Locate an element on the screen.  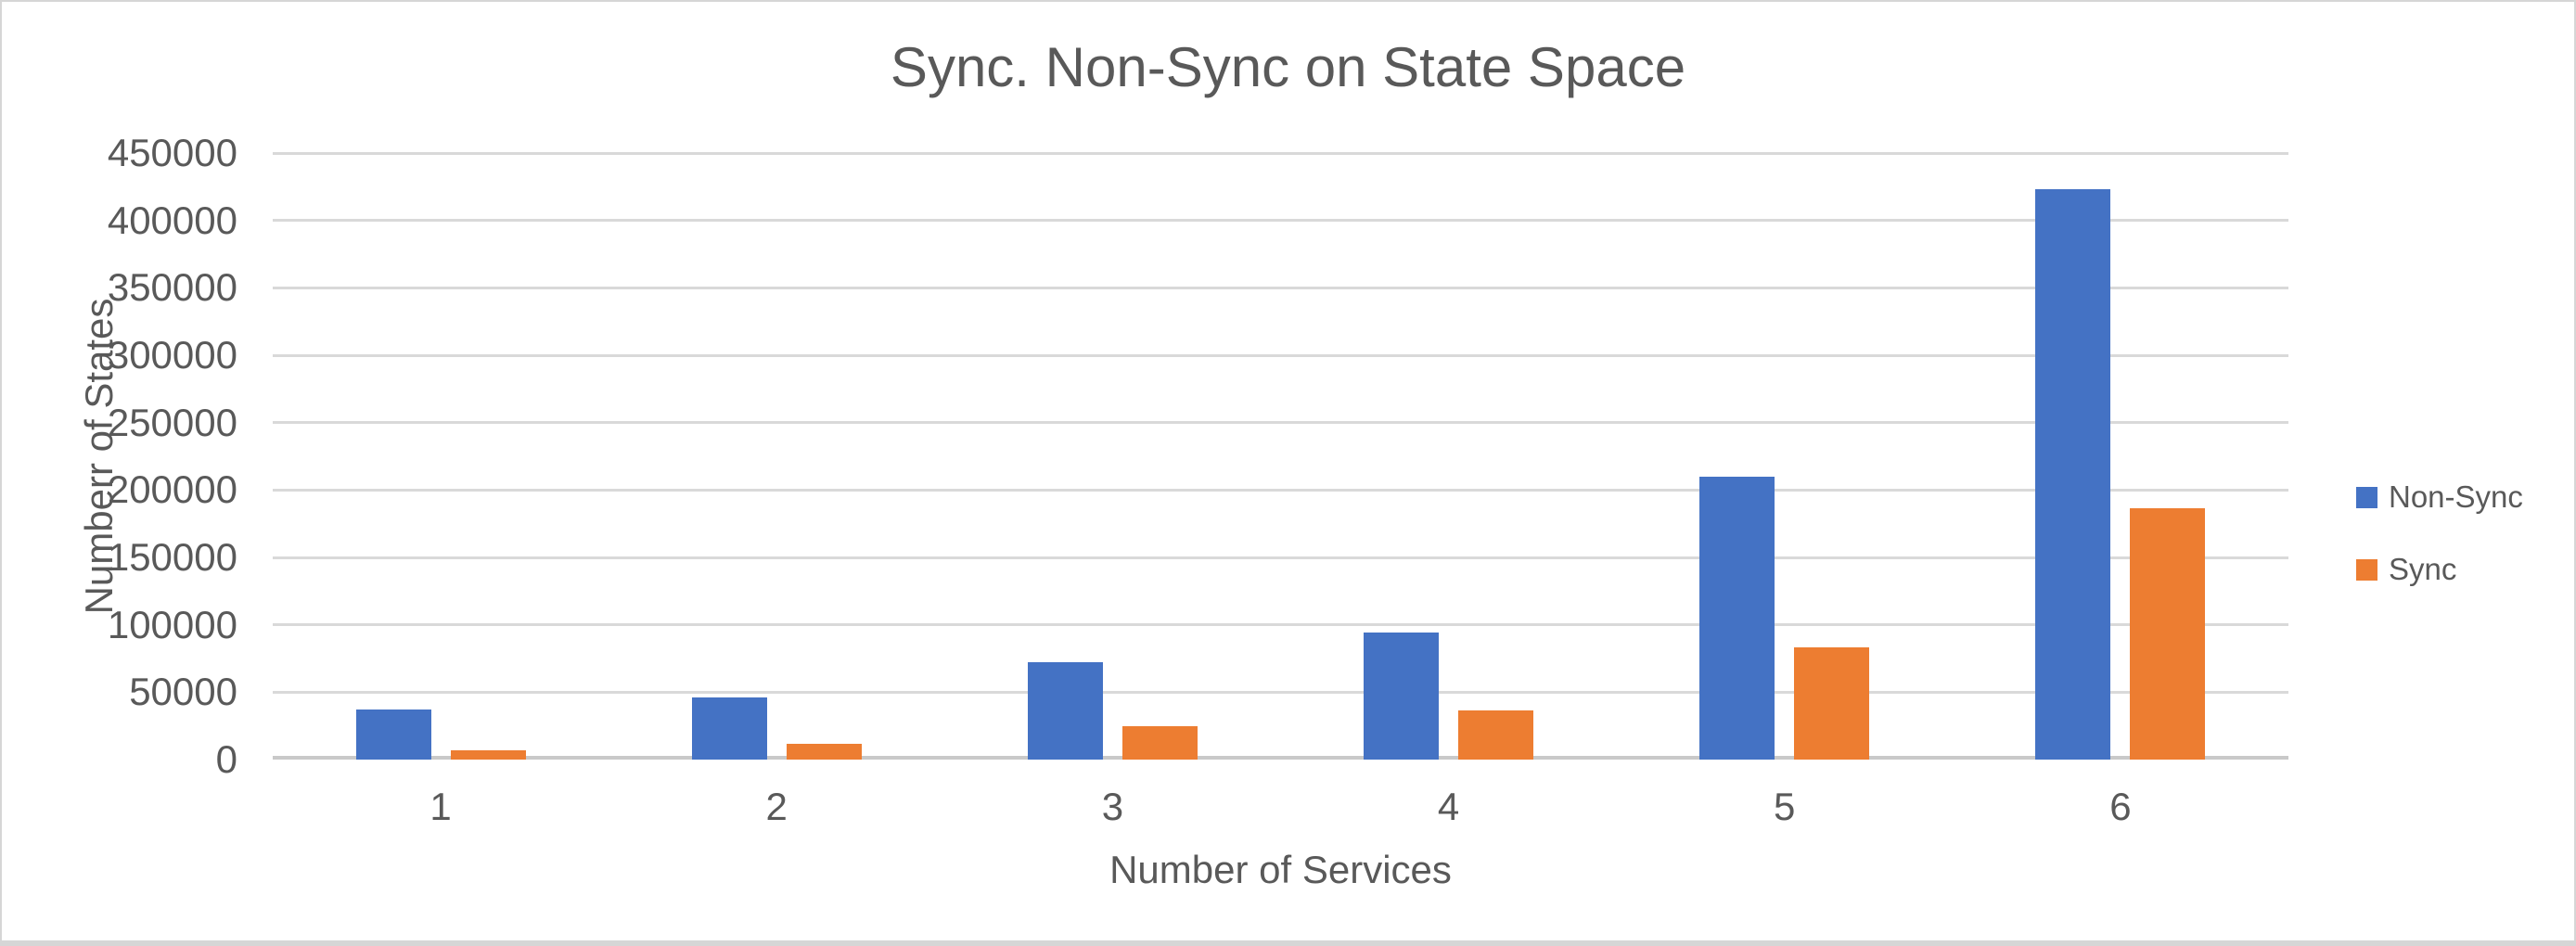
y-tick-label: 100000 is located at coordinates (172, 624).